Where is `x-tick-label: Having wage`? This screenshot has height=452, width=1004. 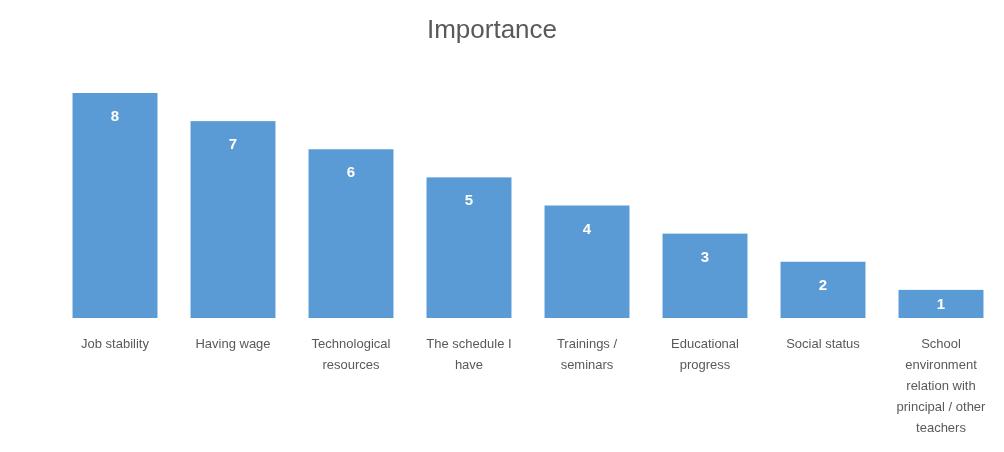 x-tick-label: Having wage is located at coordinates (233, 343).